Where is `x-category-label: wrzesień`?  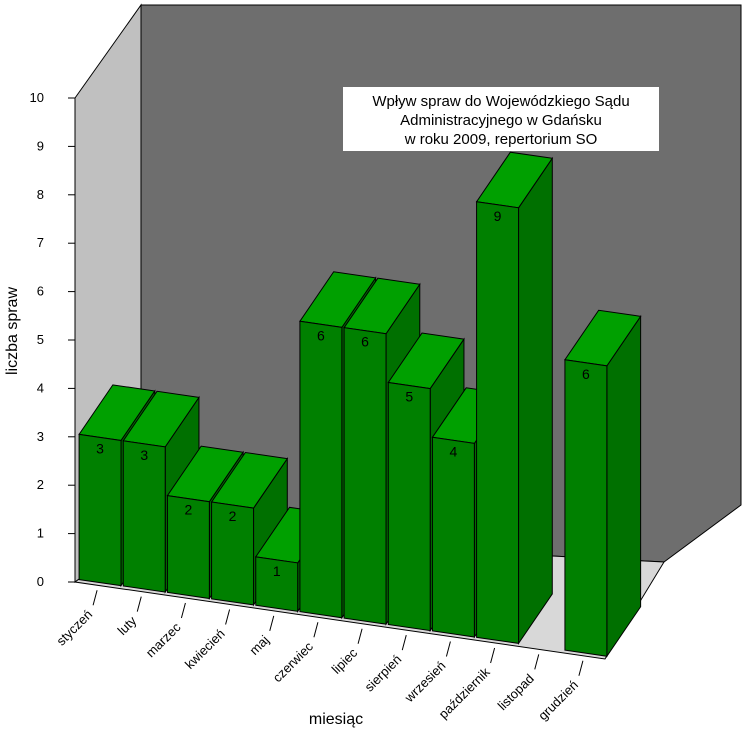
x-category-label: wrzesień is located at coordinates (425, 682).